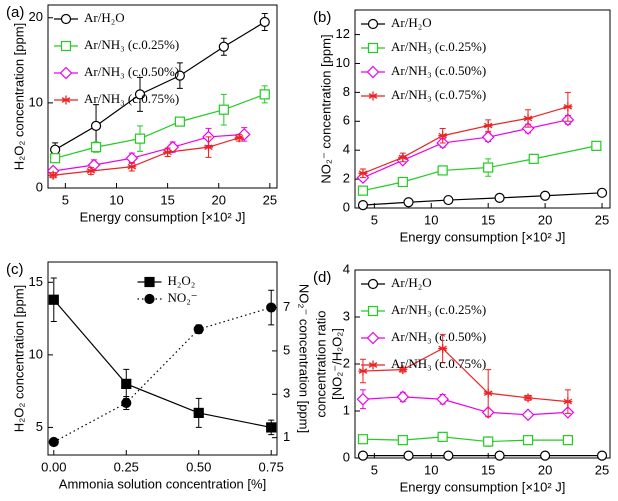  What do you see at coordinates (286, 393) in the screenshot?
I see `y2-tick-label: 3` at bounding box center [286, 393].